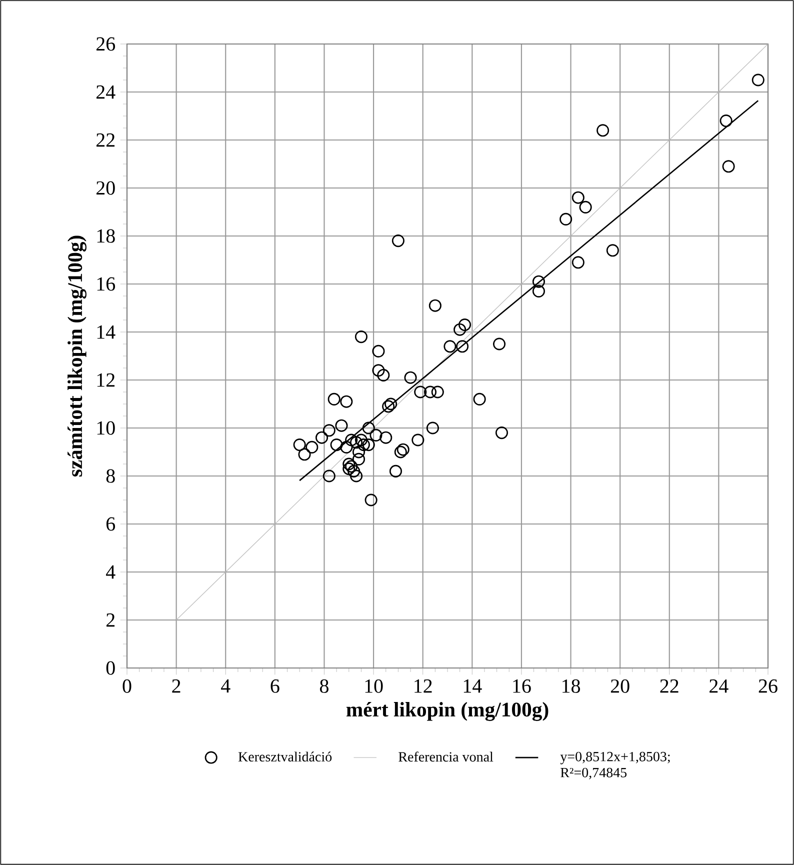  I want to click on x-tick-label: 8, so click(324, 686).